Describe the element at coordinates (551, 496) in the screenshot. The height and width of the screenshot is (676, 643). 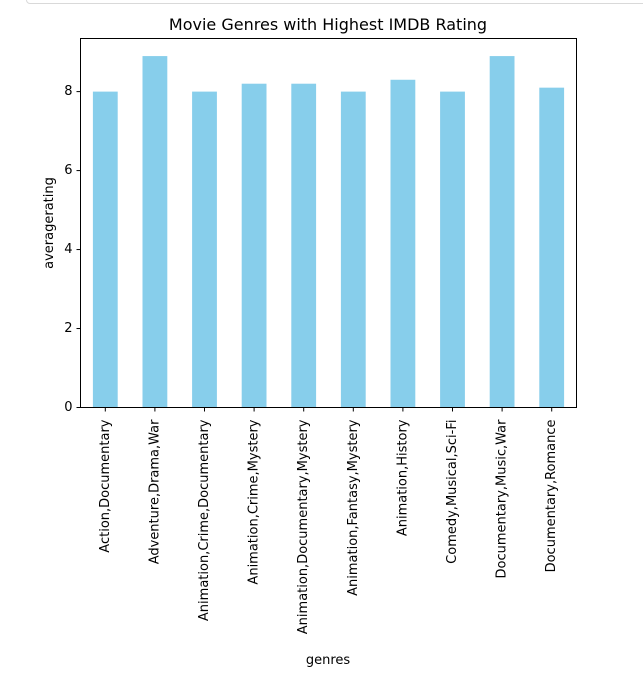
I see `x-tick-label: Documentary,Romance` at that location.